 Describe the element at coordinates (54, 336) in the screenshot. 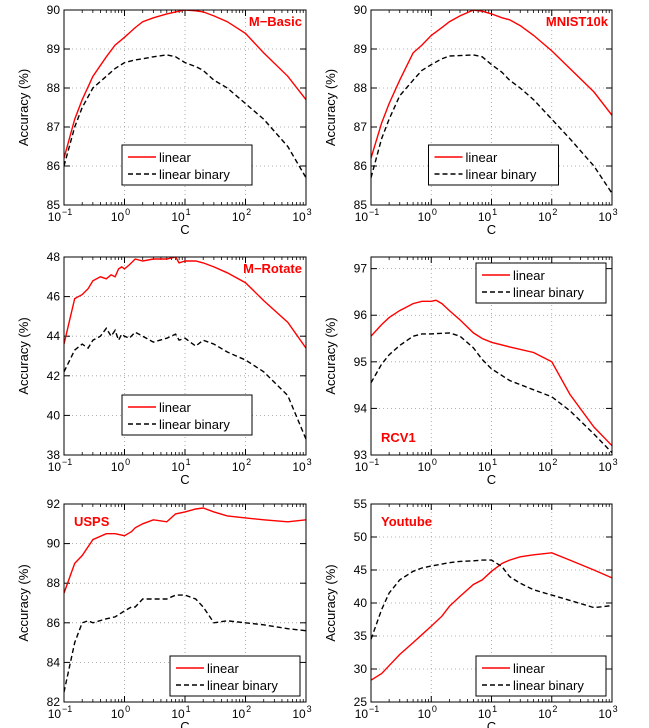

I see `y-tick-label: 44` at that location.